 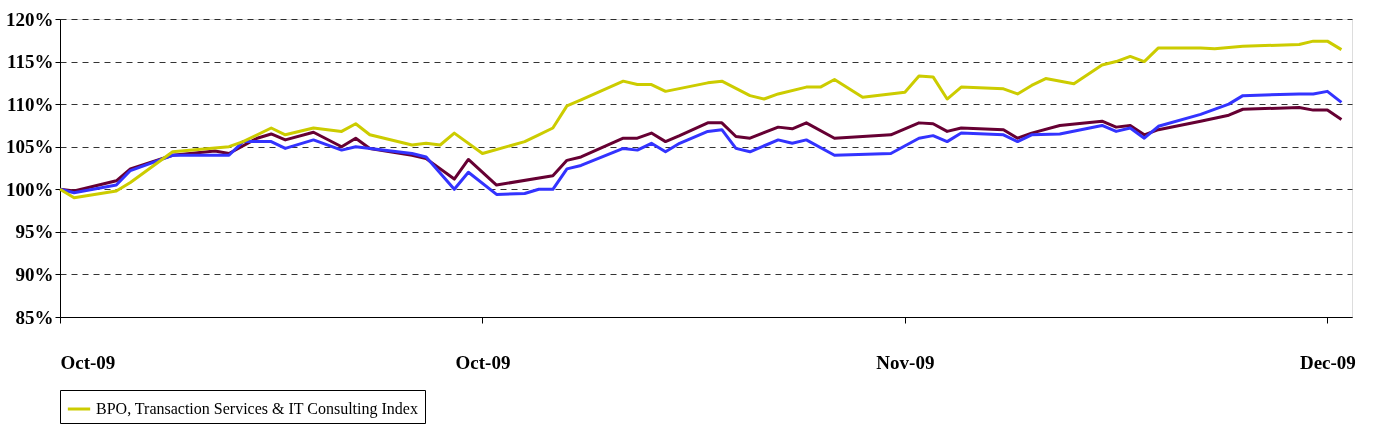 What do you see at coordinates (1327, 362) in the screenshot?
I see `x-tick-label: Dec-09` at bounding box center [1327, 362].